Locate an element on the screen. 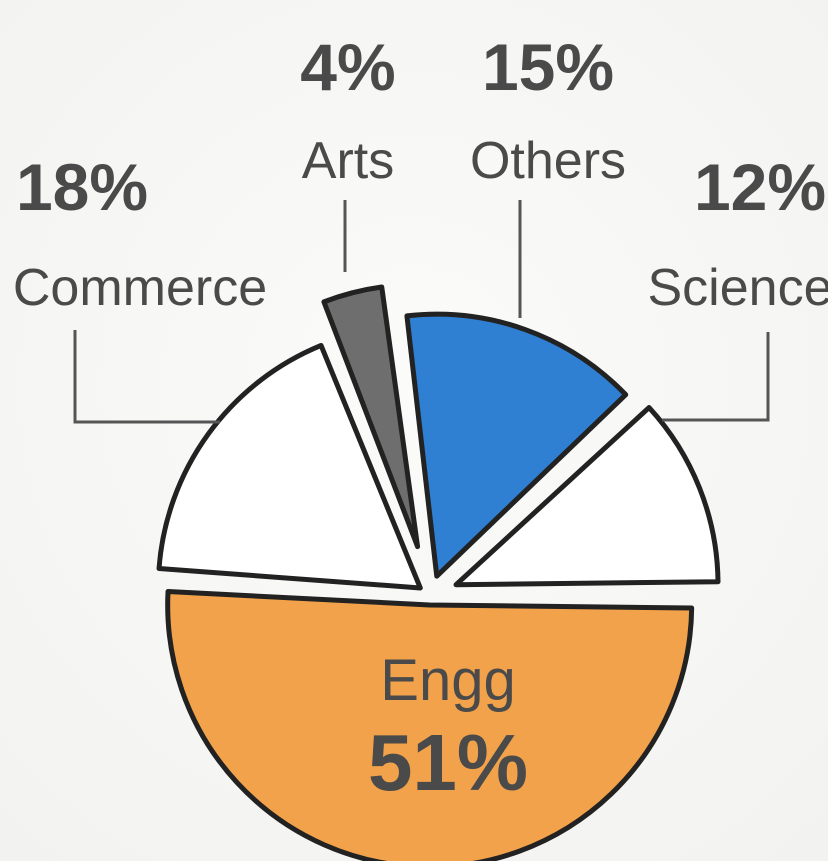  slice-category-label-arts: Arts is located at coordinates (348, 161).